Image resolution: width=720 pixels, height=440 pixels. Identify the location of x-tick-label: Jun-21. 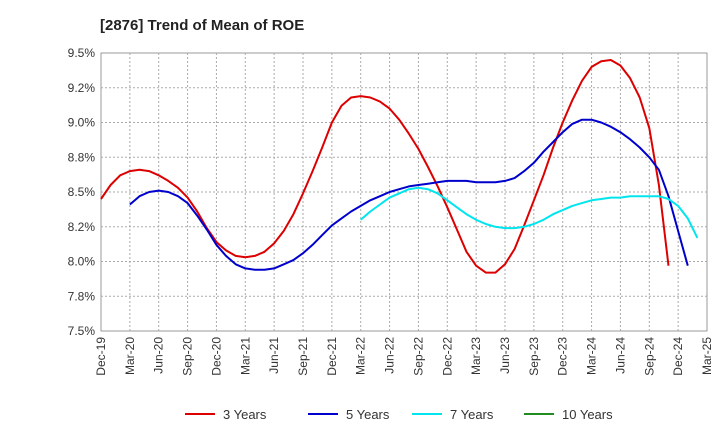
(274, 355).